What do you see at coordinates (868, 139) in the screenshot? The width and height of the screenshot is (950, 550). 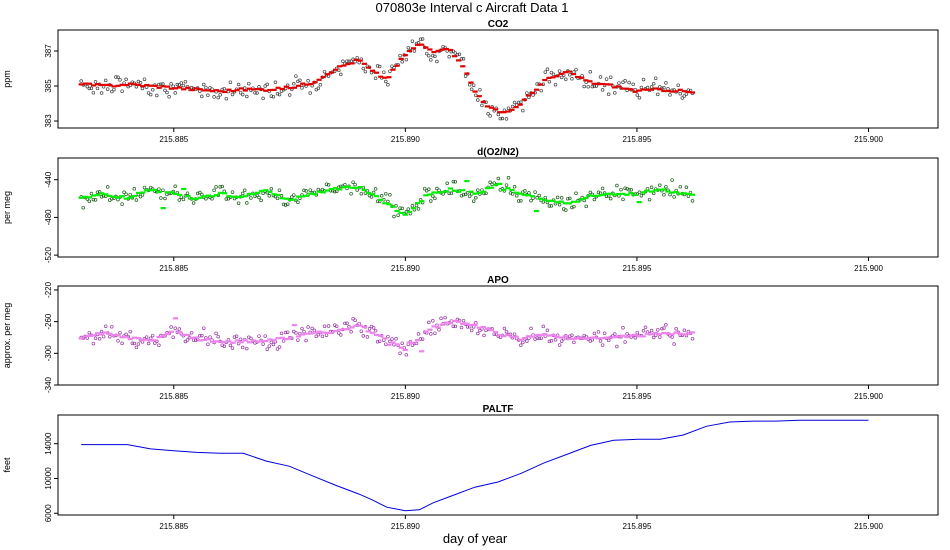 I see `x-tick-label: 215.900` at bounding box center [868, 139].